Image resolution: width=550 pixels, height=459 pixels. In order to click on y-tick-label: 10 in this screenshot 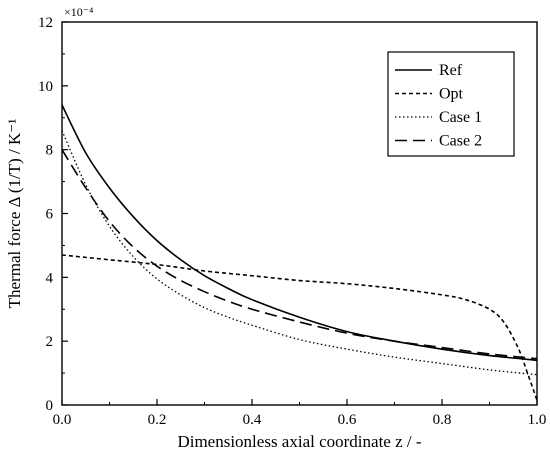, I will do `click(45, 87)`.